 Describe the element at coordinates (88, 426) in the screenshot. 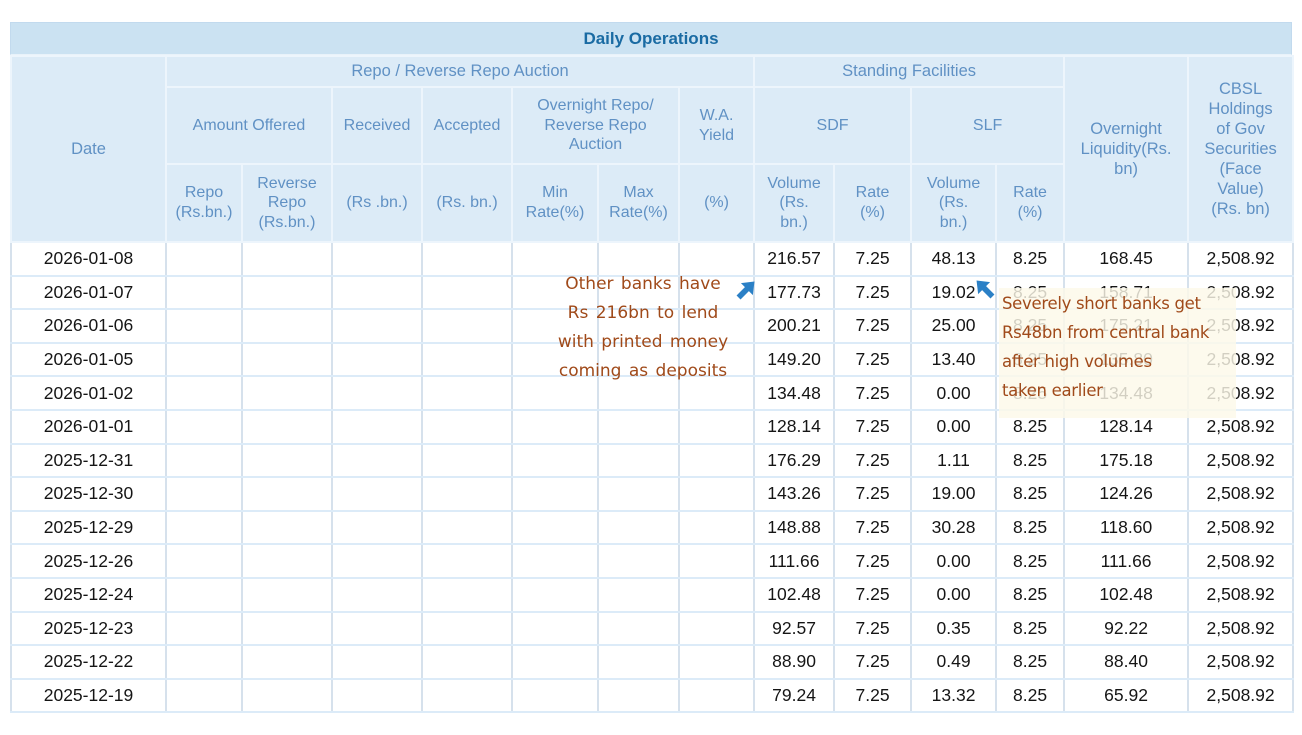

I see `cell-date: 2026-01-01` at that location.